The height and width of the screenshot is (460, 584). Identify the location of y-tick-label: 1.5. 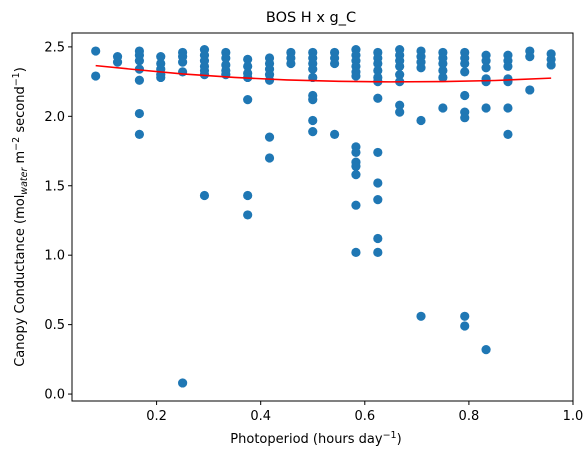
(54, 186).